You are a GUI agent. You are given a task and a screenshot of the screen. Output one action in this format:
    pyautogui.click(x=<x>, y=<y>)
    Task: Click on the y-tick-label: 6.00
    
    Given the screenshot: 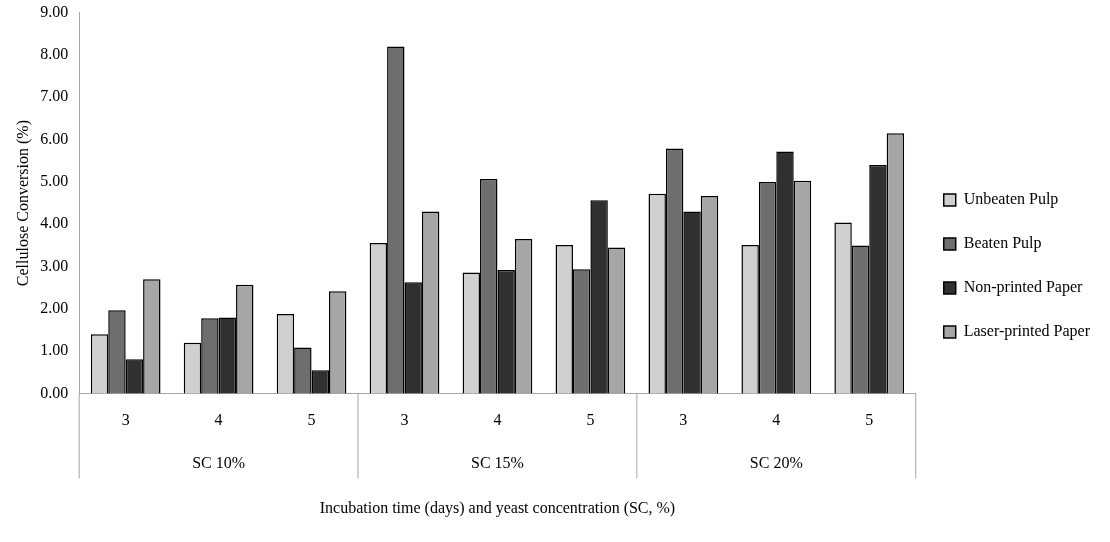 What is the action you would take?
    pyautogui.click(x=54, y=138)
    